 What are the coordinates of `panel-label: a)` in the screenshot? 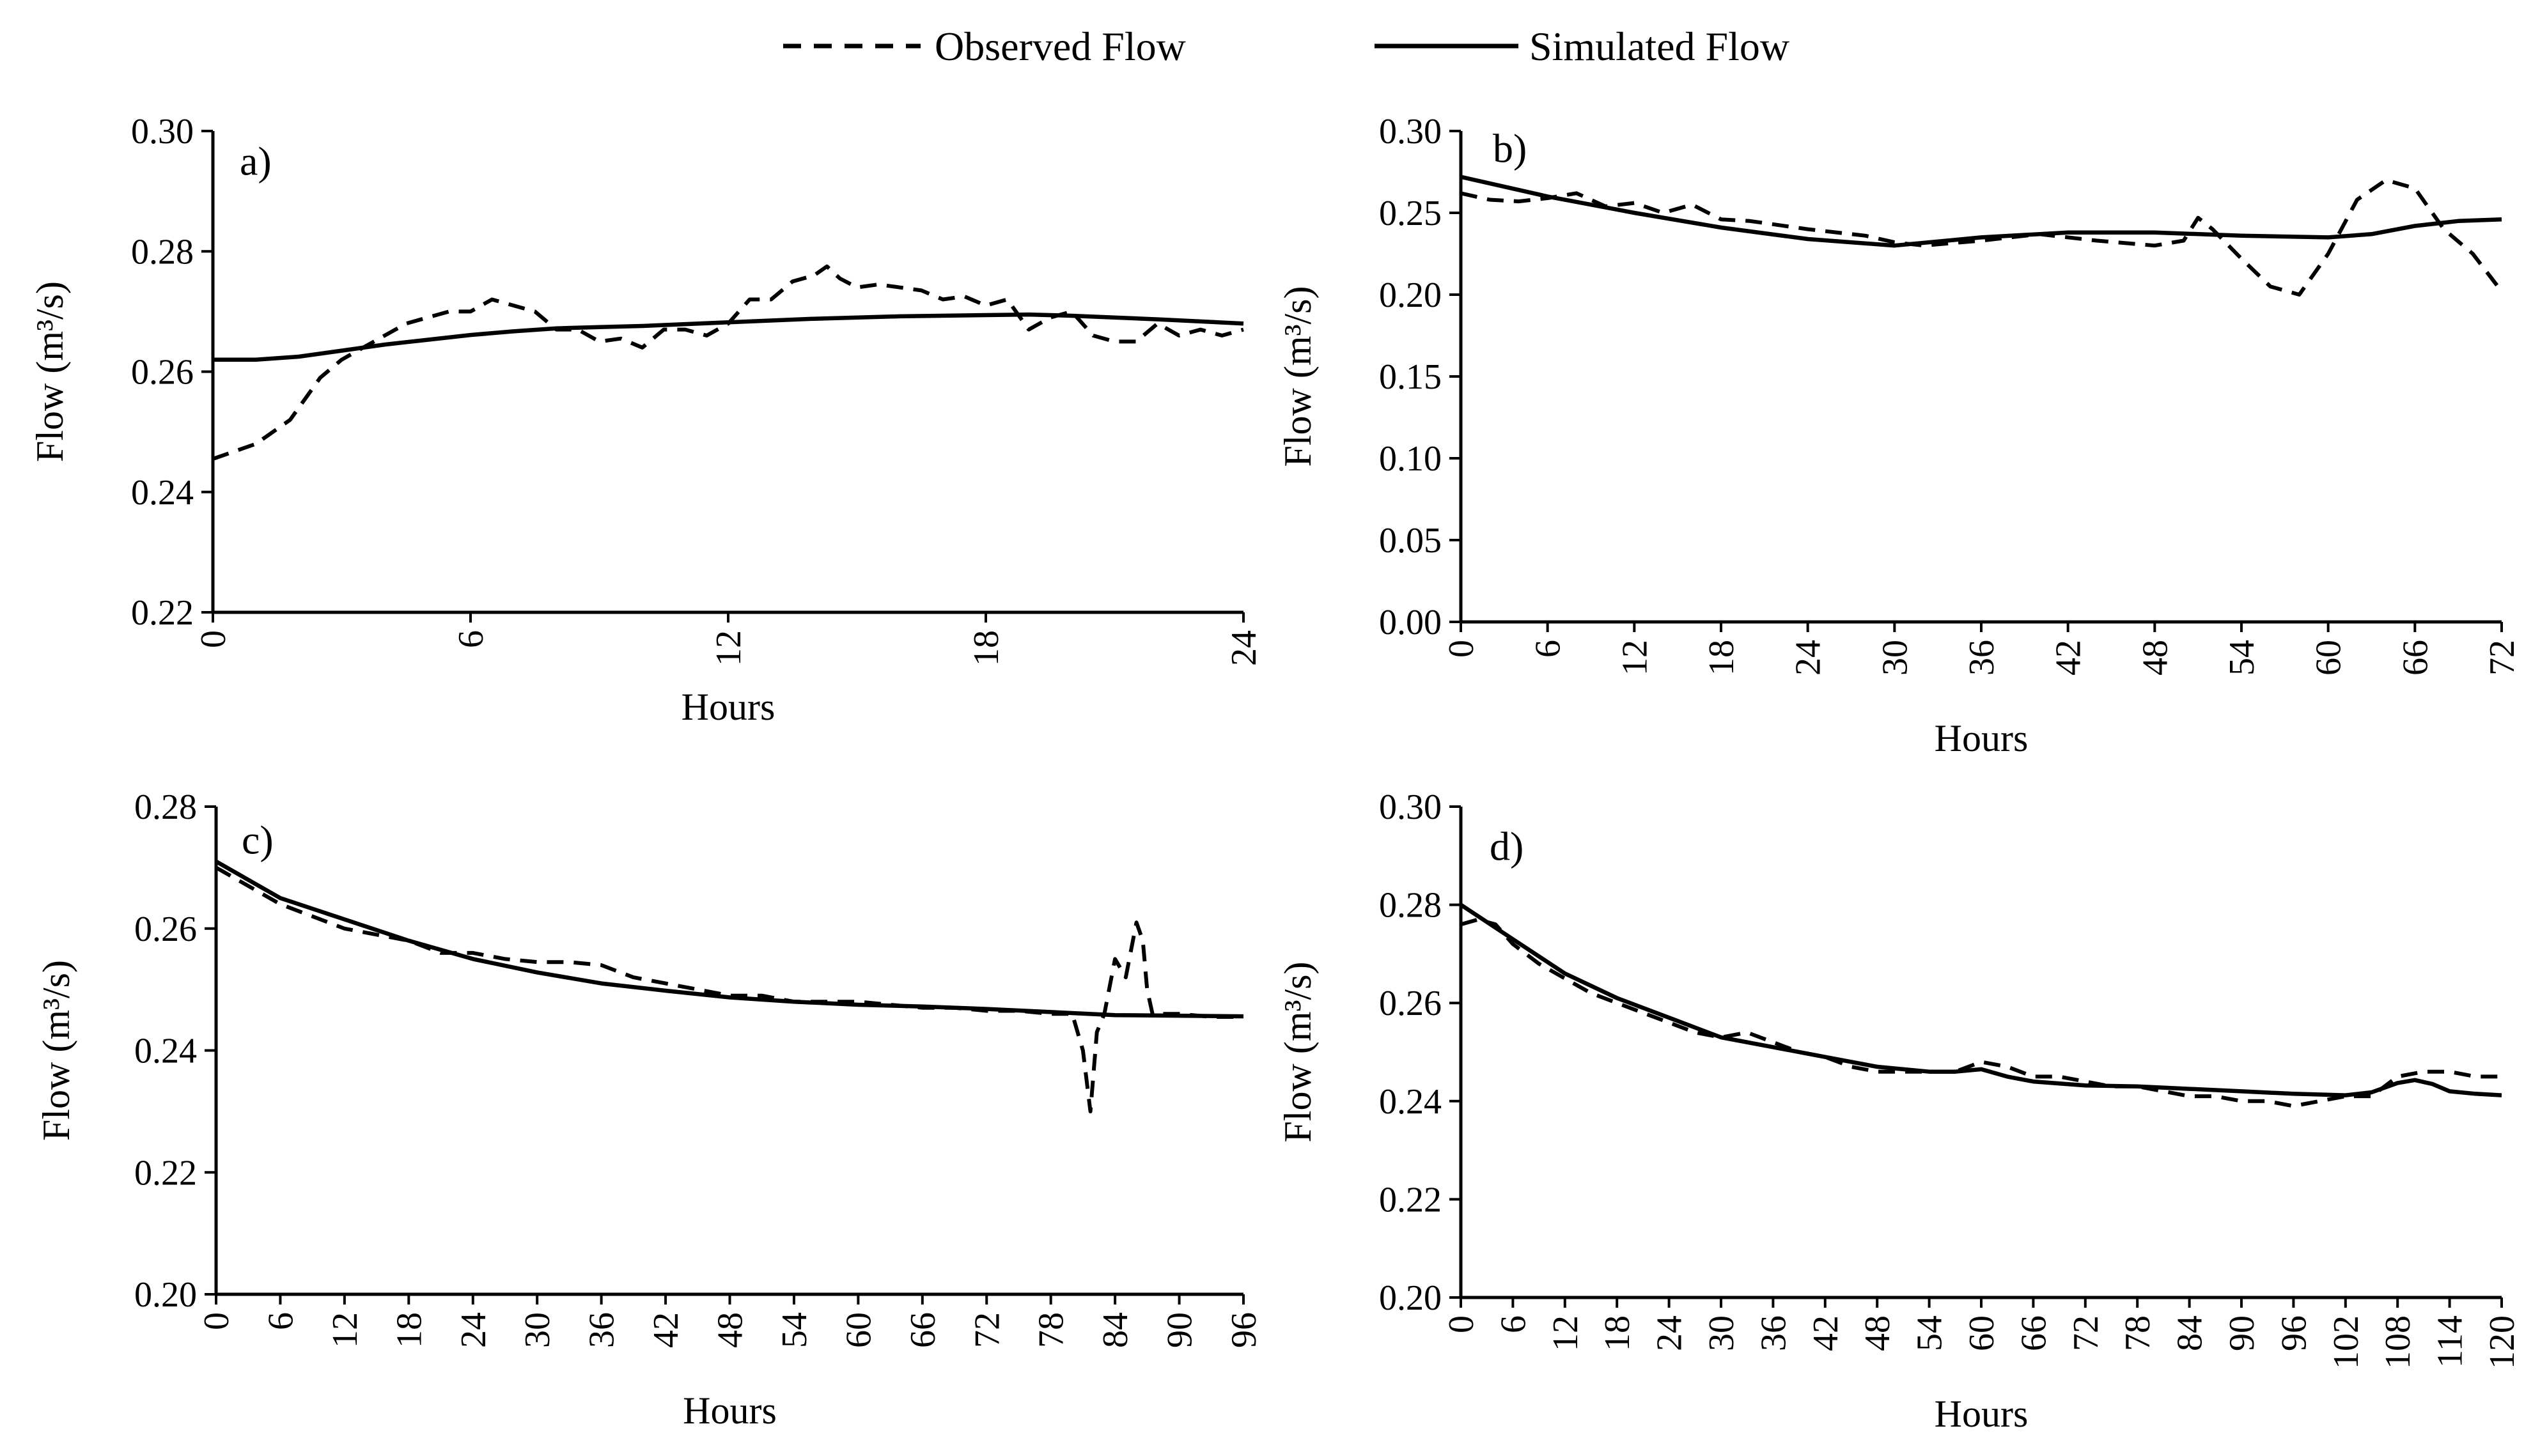 It's located at (256, 161).